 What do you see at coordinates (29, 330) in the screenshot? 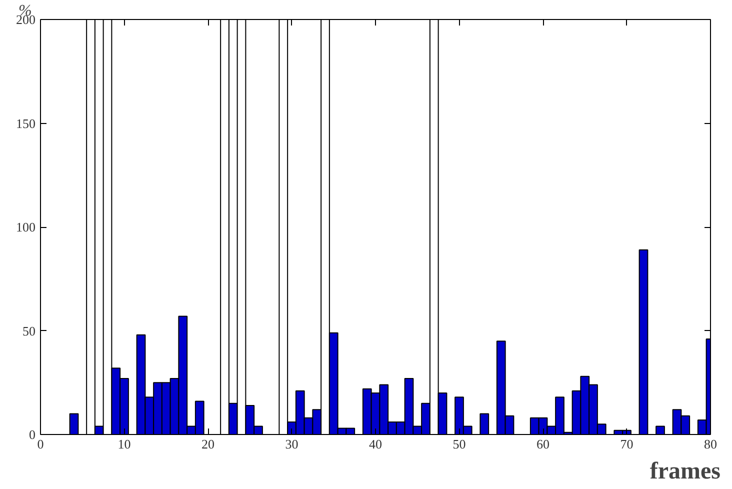
I see `y-tick-label: 50` at bounding box center [29, 330].